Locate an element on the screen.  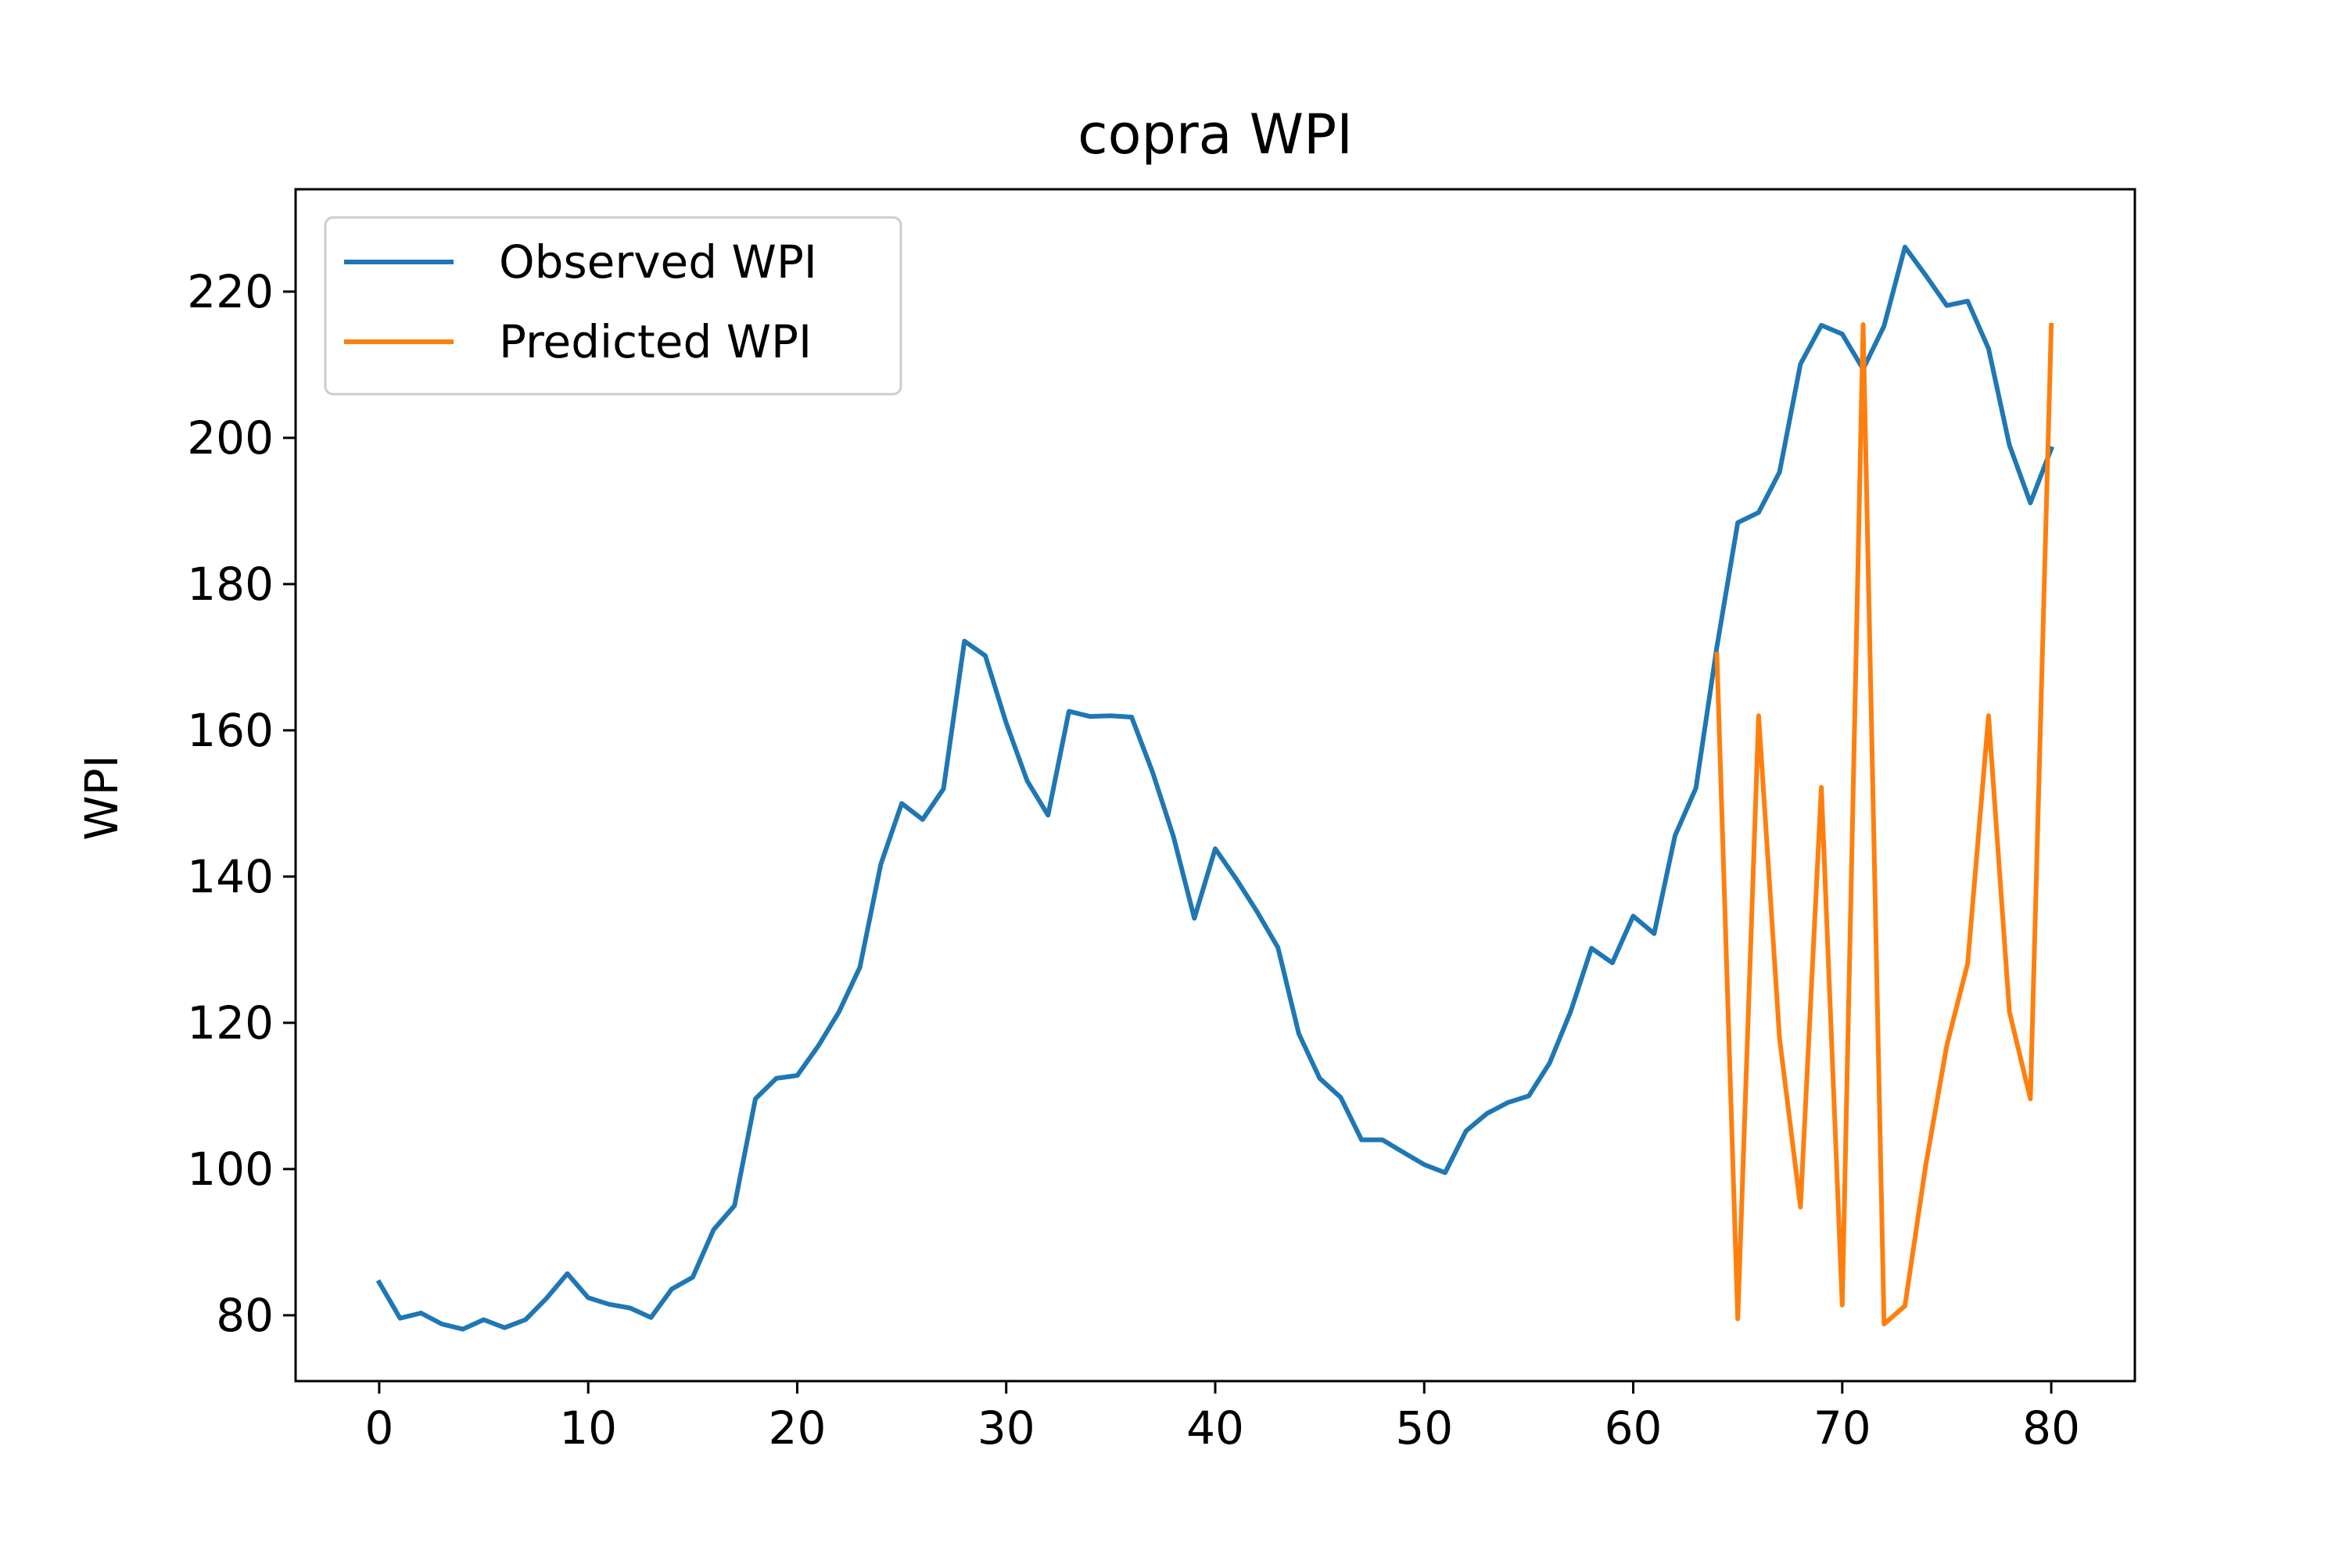
y-tick-label: 160 is located at coordinates (230, 730).